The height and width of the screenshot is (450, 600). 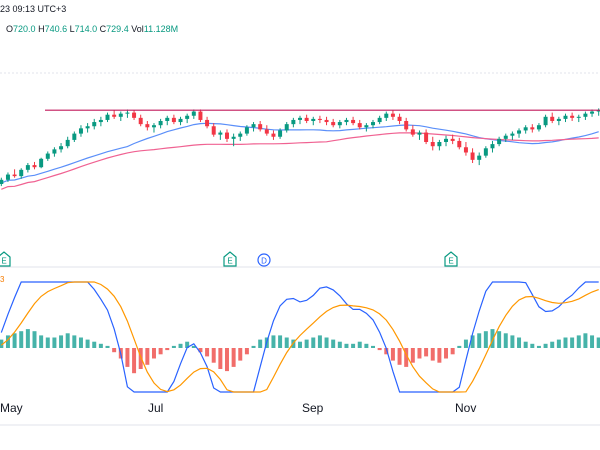 I want to click on close-label: C, so click(x=103, y=29).